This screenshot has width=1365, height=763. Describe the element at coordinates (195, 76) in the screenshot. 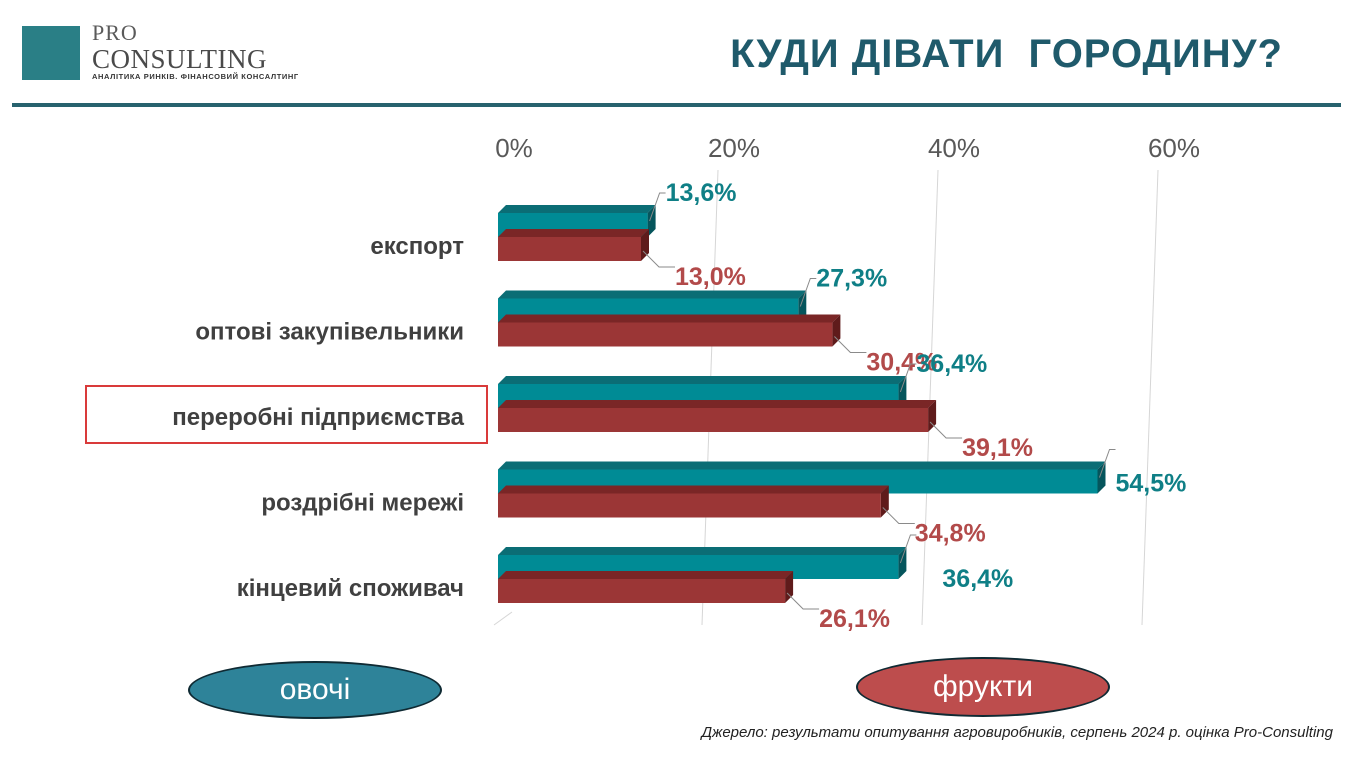

I see `logo-tagline: АНАЛІТИКА РИНКІВ. ФІНАНСОВИЙ КОНСАЛТИНГ` at that location.